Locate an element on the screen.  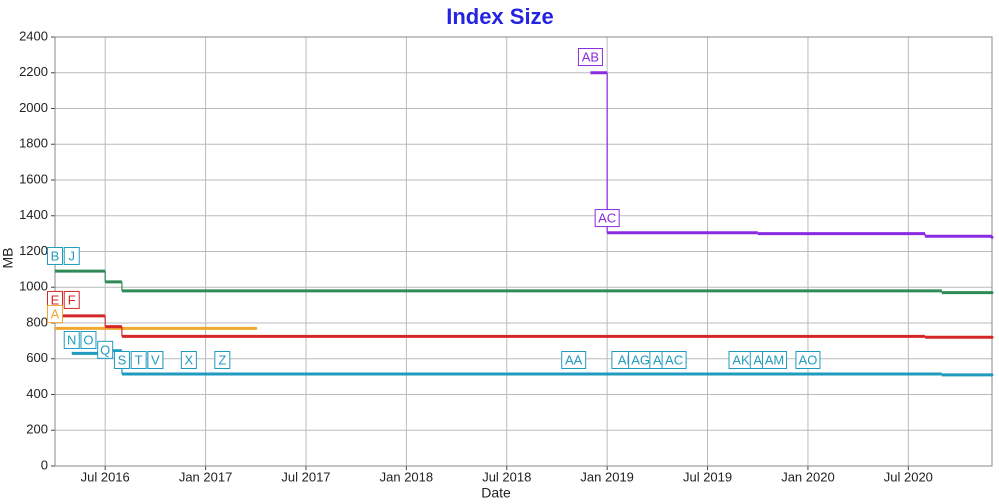
y-tick-label: 800 is located at coordinates (37, 321).